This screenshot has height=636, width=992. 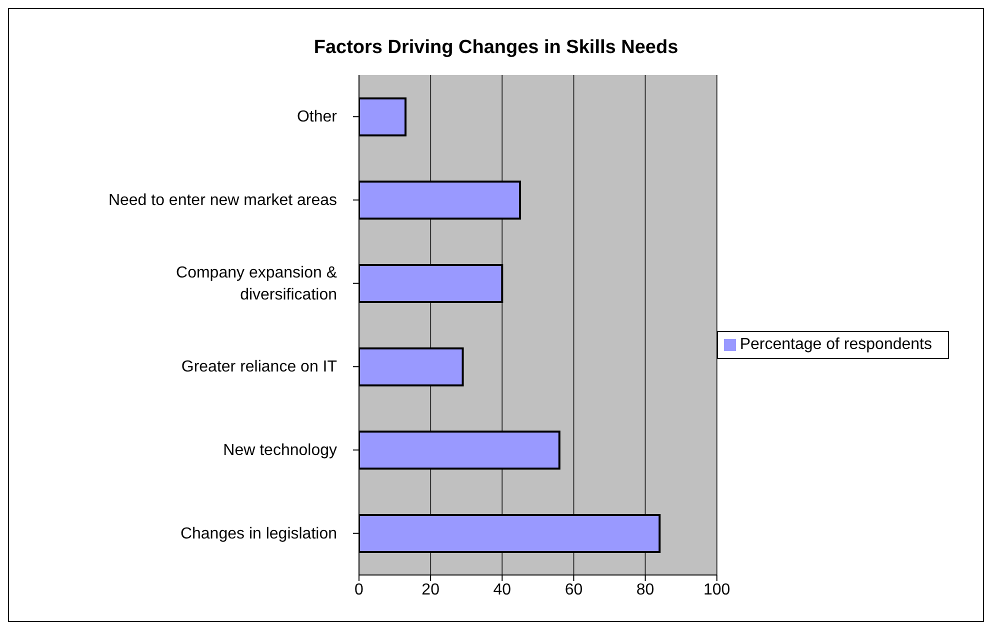 What do you see at coordinates (836, 344) in the screenshot?
I see `legend-label: Percentage of respondents` at bounding box center [836, 344].